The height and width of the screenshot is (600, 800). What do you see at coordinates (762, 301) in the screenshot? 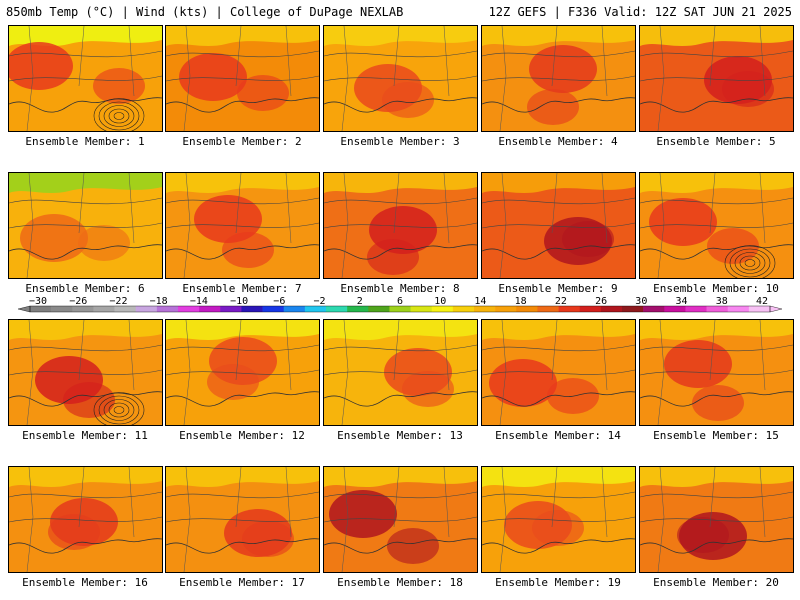
I see `colorbar-tick-label: 42` at bounding box center [762, 301].